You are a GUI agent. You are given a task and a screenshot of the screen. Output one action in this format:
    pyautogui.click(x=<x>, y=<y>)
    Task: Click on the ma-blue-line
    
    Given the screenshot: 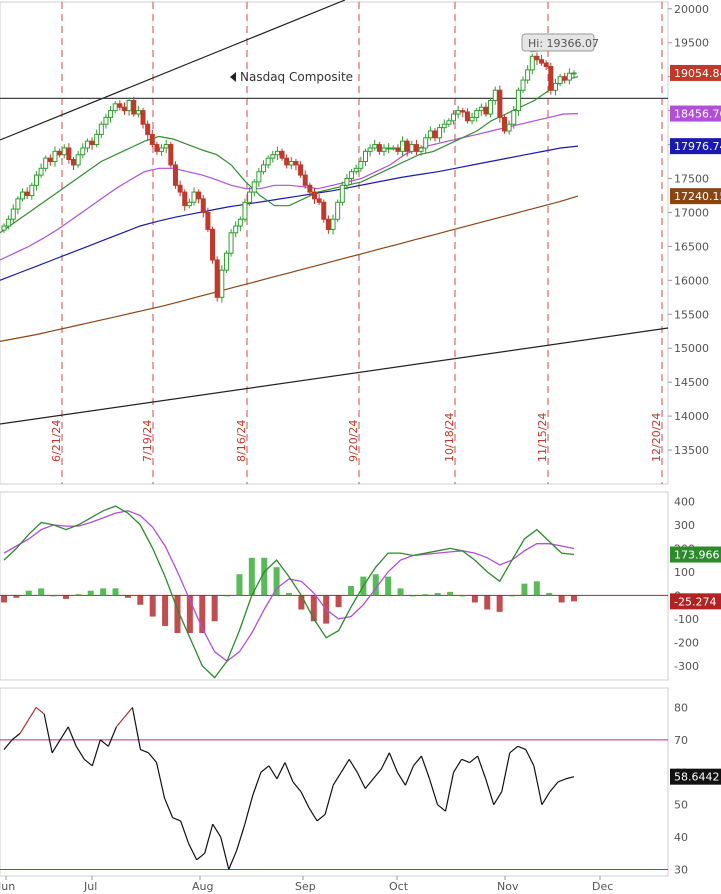 What is the action you would take?
    pyautogui.click(x=289, y=213)
    